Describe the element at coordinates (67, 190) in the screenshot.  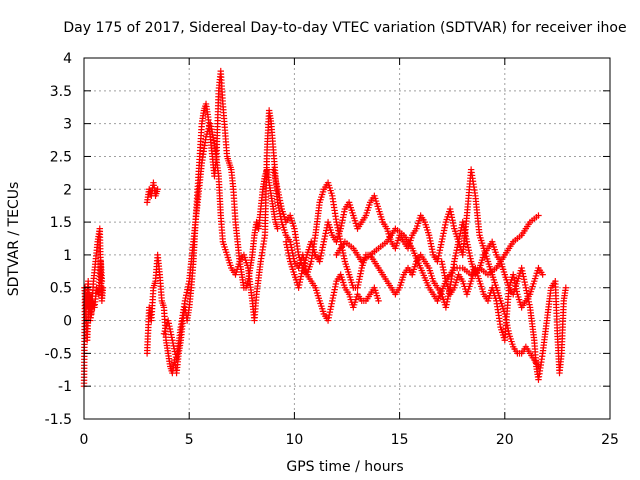
I see `y-tick-label: 2` at that location.